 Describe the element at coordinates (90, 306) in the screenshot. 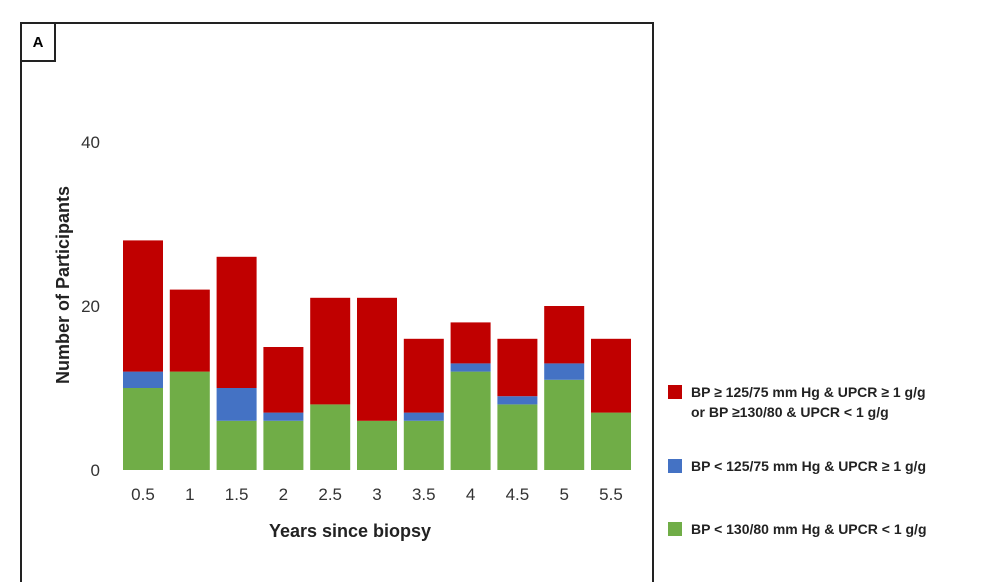

I see `y-tick-label: 20` at that location.